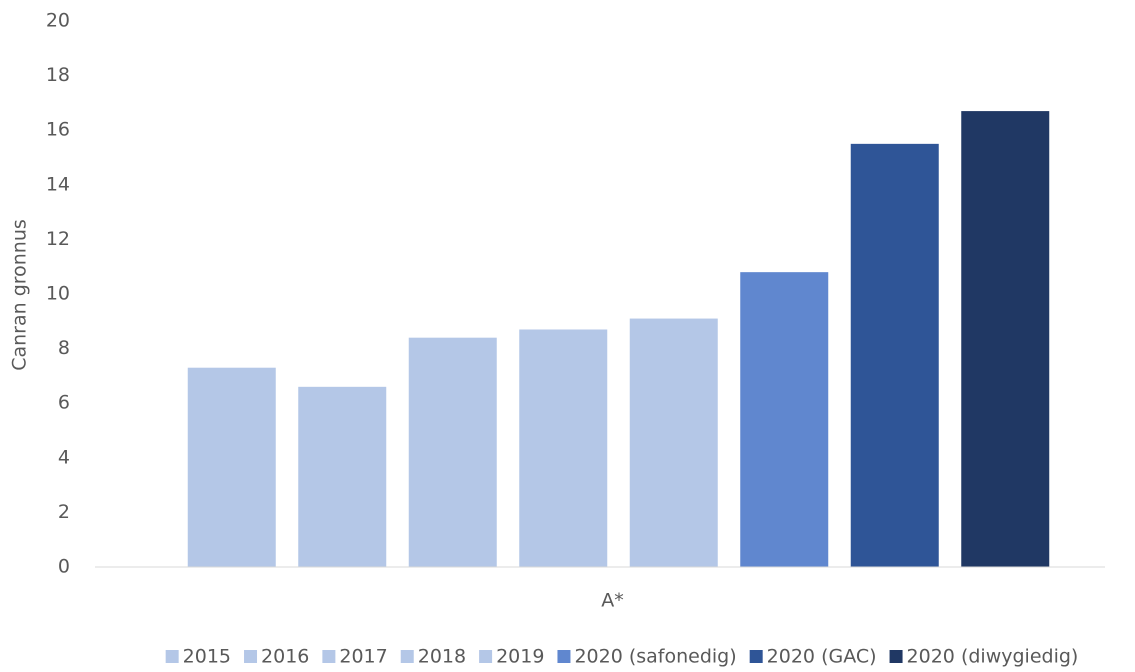  Describe the element at coordinates (64, 348) in the screenshot. I see `y-tick-label: 8` at that location.